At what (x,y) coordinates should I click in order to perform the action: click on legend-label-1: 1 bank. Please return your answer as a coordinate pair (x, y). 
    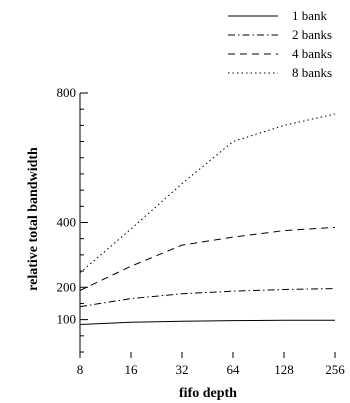
    Looking at the image, I should click on (310, 15).